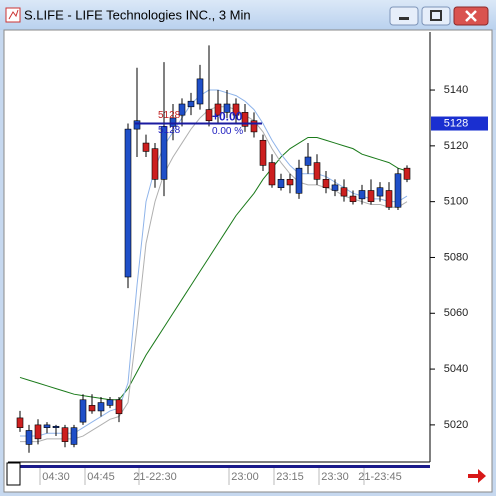 This screenshot has width=496, height=501. What do you see at coordinates (137, 14) in the screenshot?
I see `window-title: S.LIFE - LIFE Technologies INC., 3 Min` at bounding box center [137, 14].